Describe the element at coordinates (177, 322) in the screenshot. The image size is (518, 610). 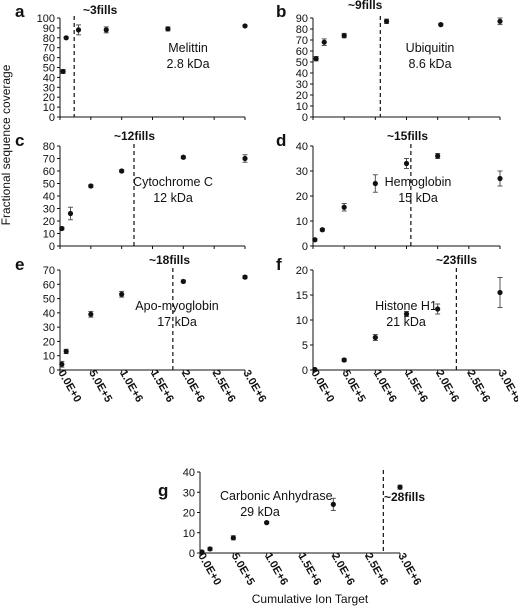
I see `protein-mass: 17 kDa` at that location.